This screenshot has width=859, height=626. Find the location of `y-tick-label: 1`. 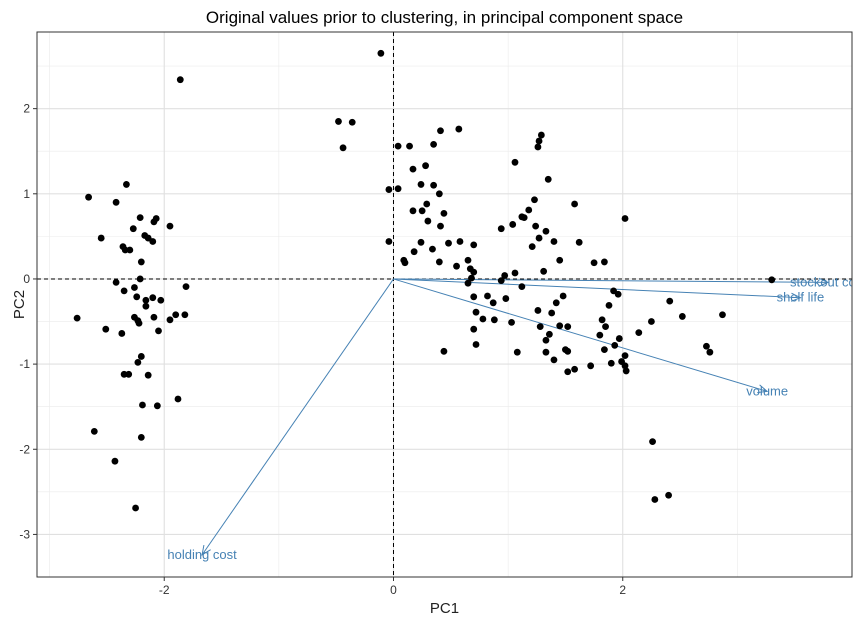

y-tick-label: 1 is located at coordinates (26, 194).